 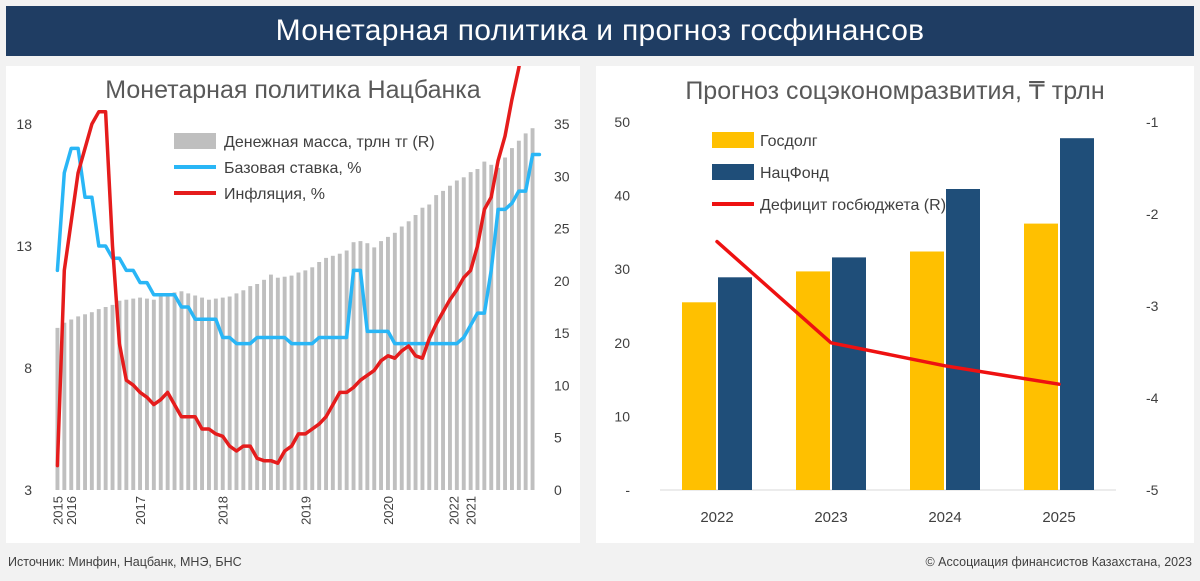 What do you see at coordinates (329, 142) in the screenshot?
I see `legend-label: Денежная масса, трлн тг (R)` at bounding box center [329, 142].